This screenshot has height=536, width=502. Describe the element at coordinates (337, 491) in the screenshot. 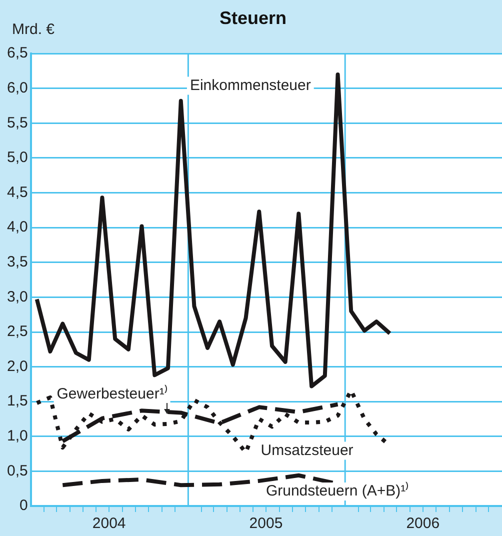

I see `series-label: Grundsteuern (A+B)¹⁾` at that location.